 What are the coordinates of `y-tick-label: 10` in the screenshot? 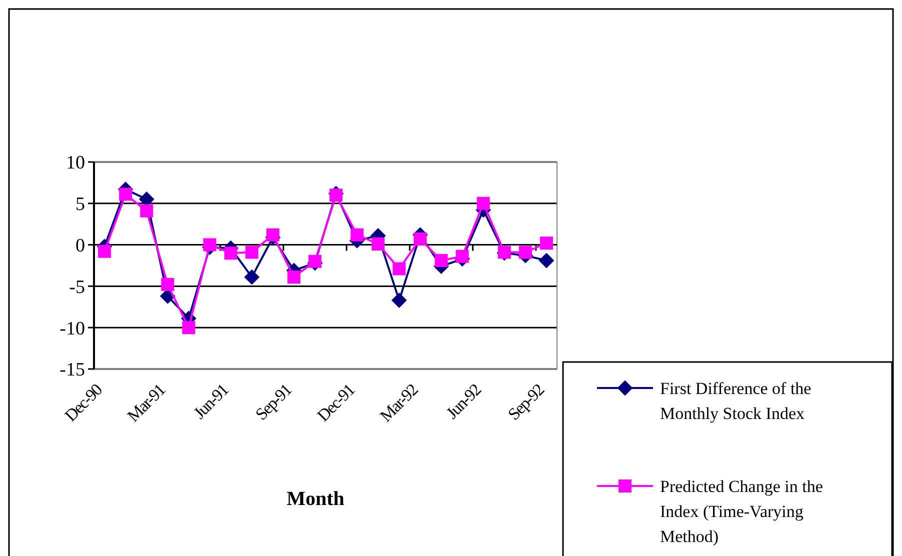 It's located at (75, 163).